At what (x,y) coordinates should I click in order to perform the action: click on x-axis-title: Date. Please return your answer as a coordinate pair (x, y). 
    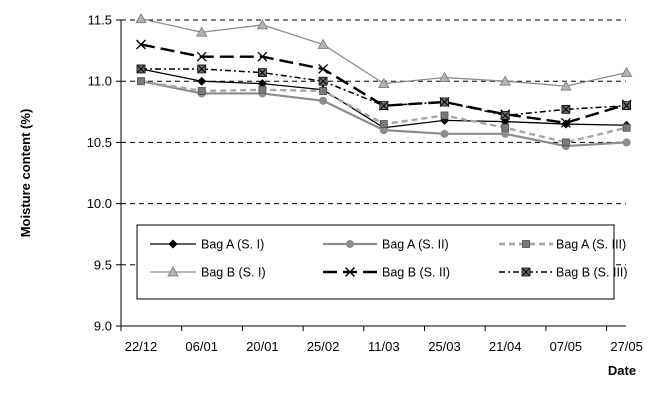
    Looking at the image, I should click on (622, 370).